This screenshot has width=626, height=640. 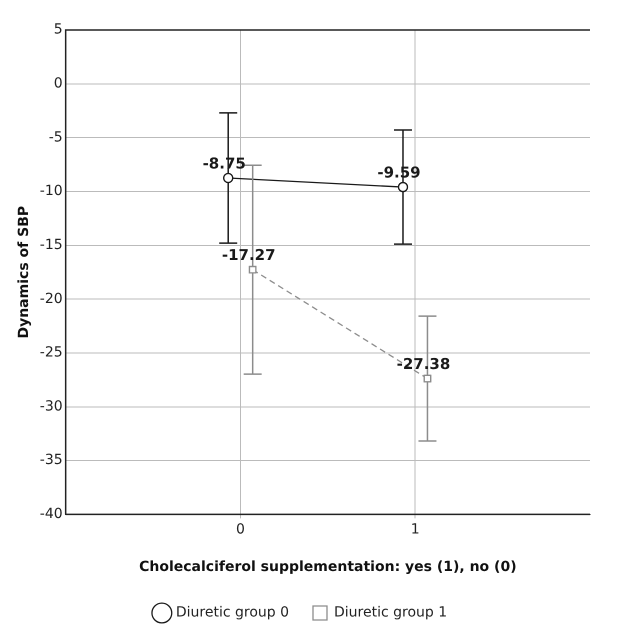 I want to click on legend-label: Diuretic group 0, so click(x=233, y=612).